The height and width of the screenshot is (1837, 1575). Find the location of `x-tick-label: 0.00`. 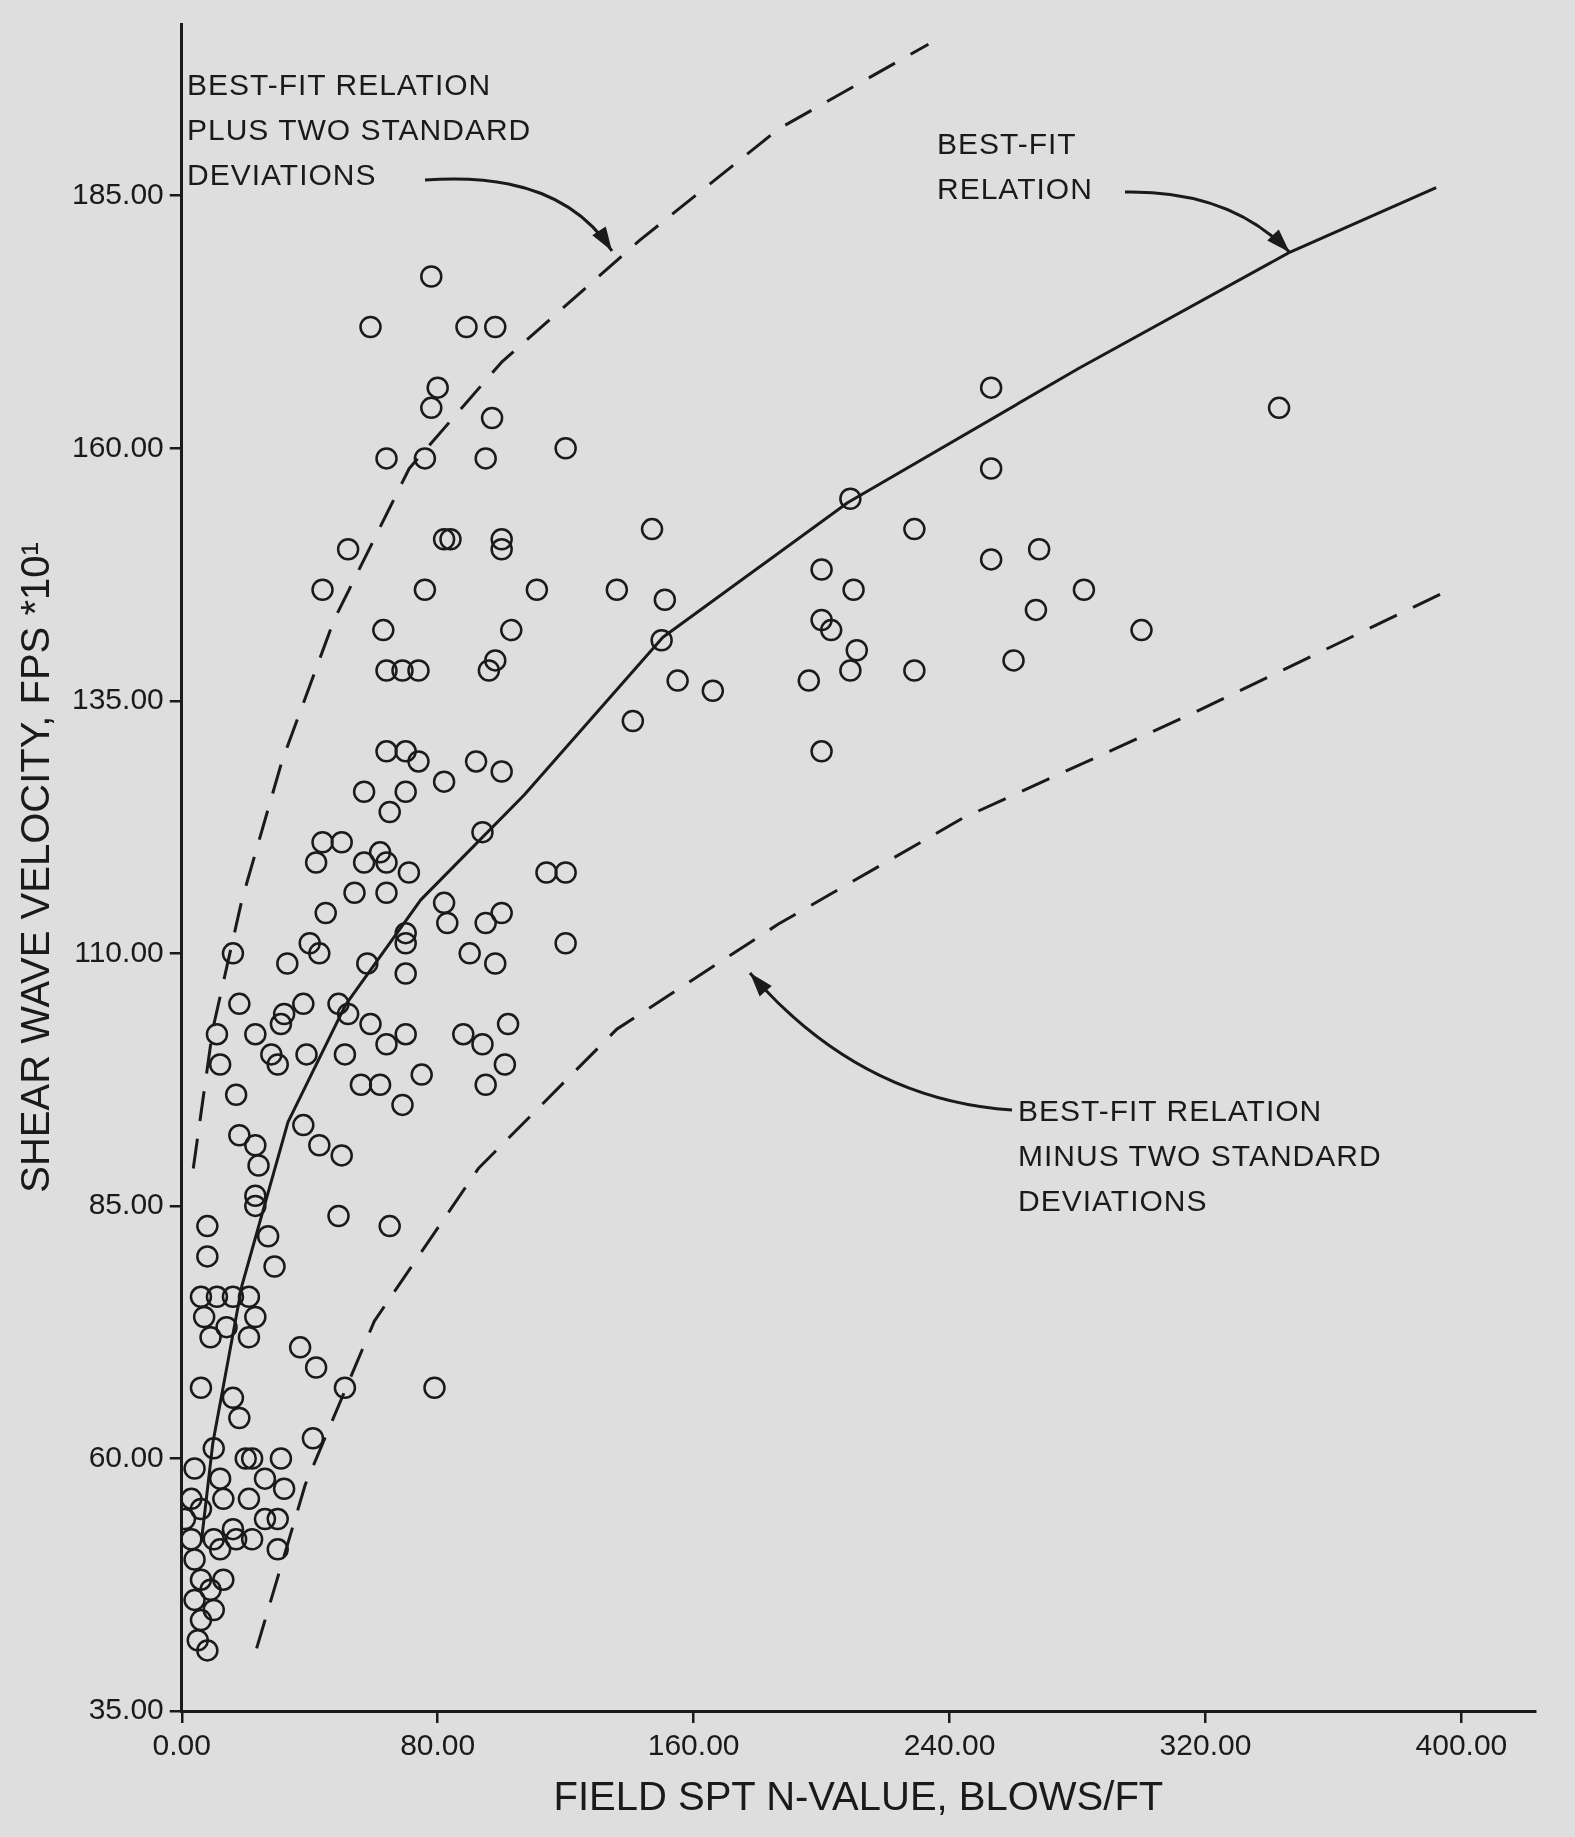

x-tick-label: 0.00 is located at coordinates (181, 1745).